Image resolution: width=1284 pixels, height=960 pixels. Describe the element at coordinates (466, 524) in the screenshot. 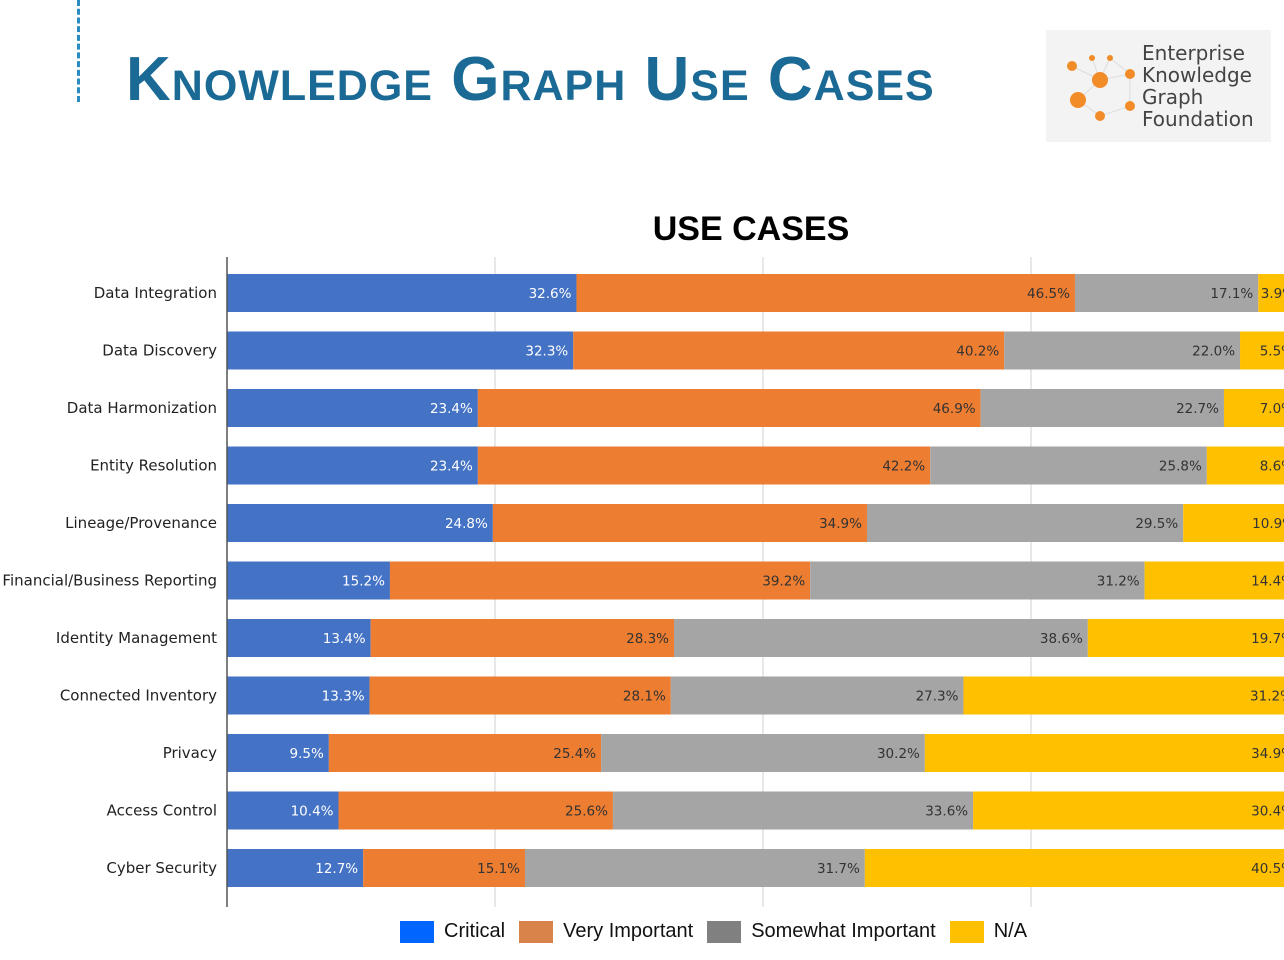

I see `data-label: 24.8%` at that location.